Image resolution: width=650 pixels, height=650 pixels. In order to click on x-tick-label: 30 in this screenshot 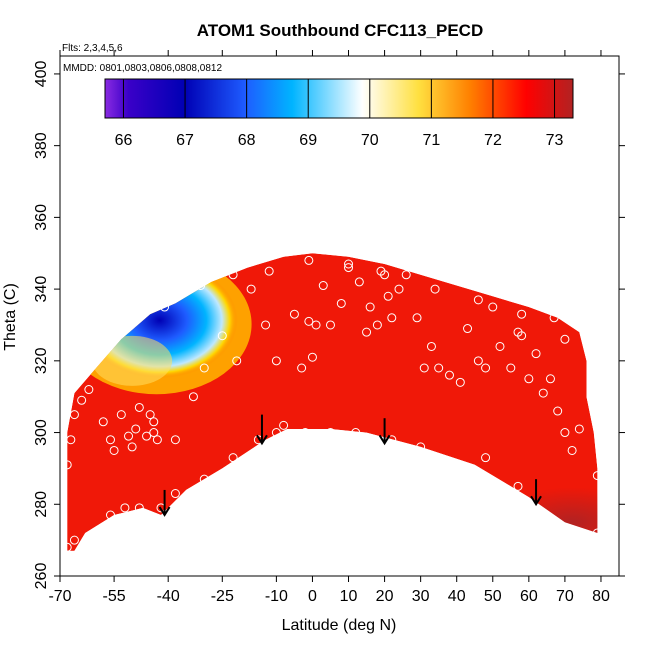, I will do `click(421, 596)`.